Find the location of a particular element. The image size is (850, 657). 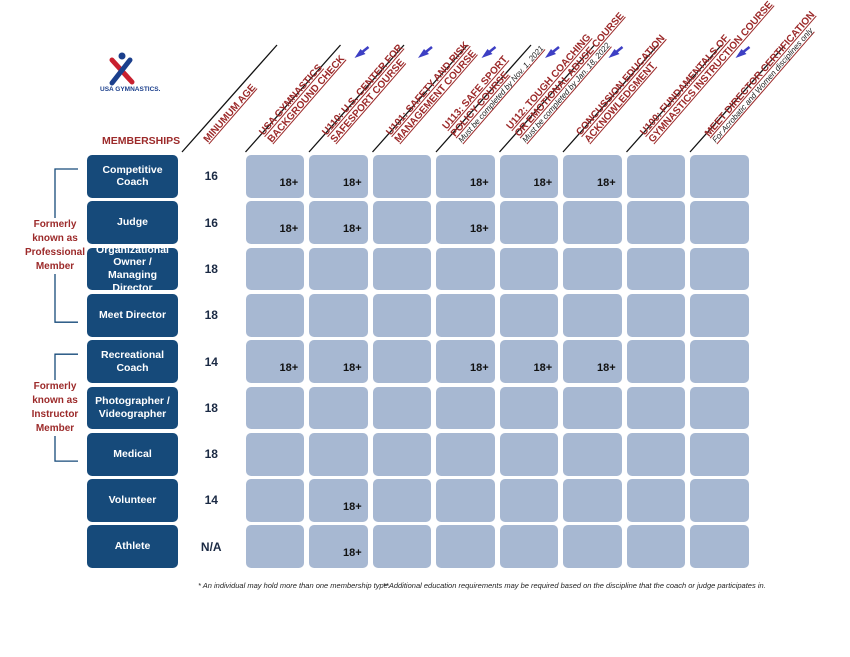

group-label: Formerly known as Instructor Member is located at coordinates (55, 407).